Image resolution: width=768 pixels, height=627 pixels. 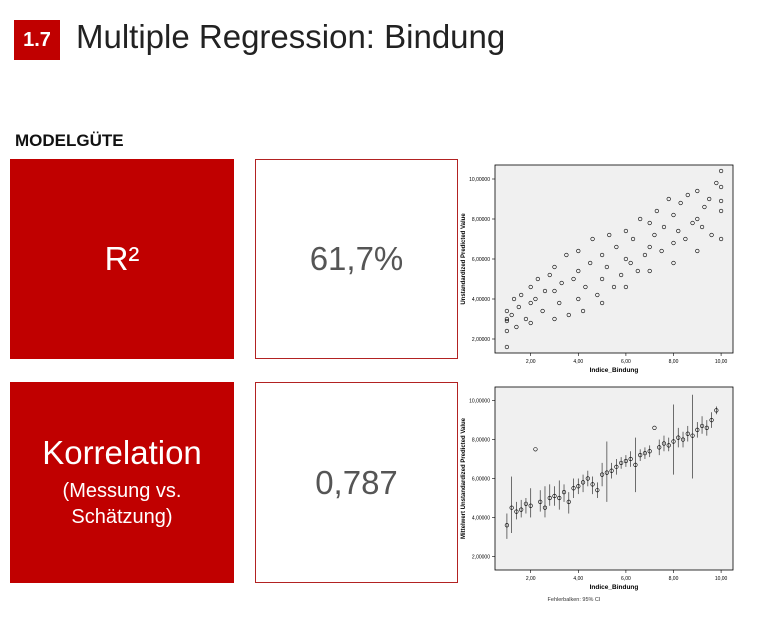 I want to click on x-axis-label: Indice_Bindung, so click(x=614, y=587).